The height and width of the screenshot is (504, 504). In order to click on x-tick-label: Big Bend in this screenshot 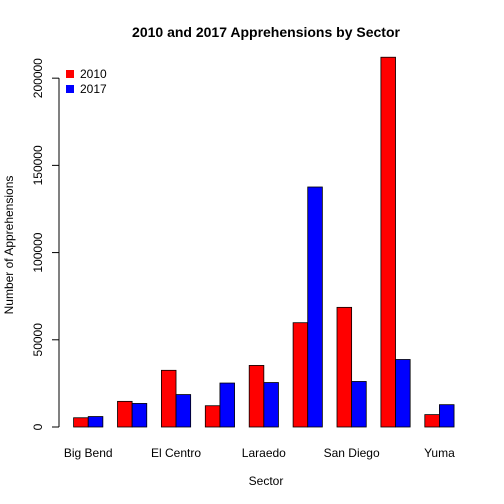, I will do `click(88, 453)`.